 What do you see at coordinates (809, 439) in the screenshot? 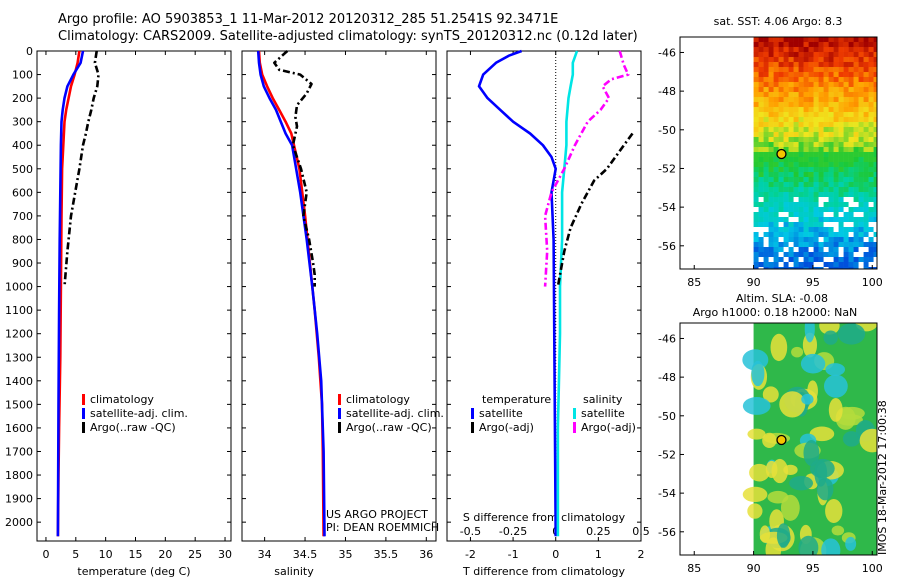
I see `sla-map-cells` at bounding box center [809, 439].